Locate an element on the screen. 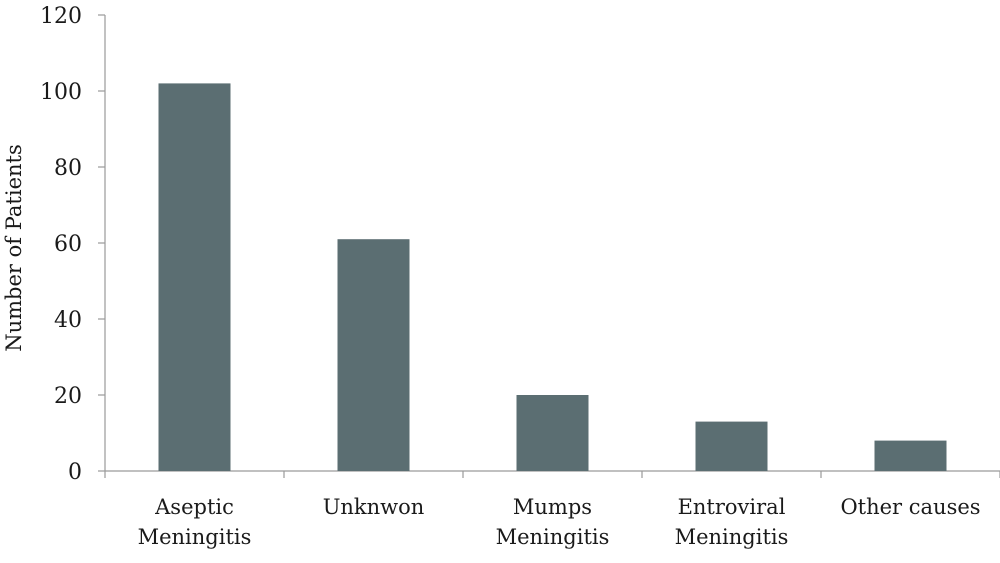 The height and width of the screenshot is (563, 1000). x-tick-label: Unknwon is located at coordinates (374, 507).